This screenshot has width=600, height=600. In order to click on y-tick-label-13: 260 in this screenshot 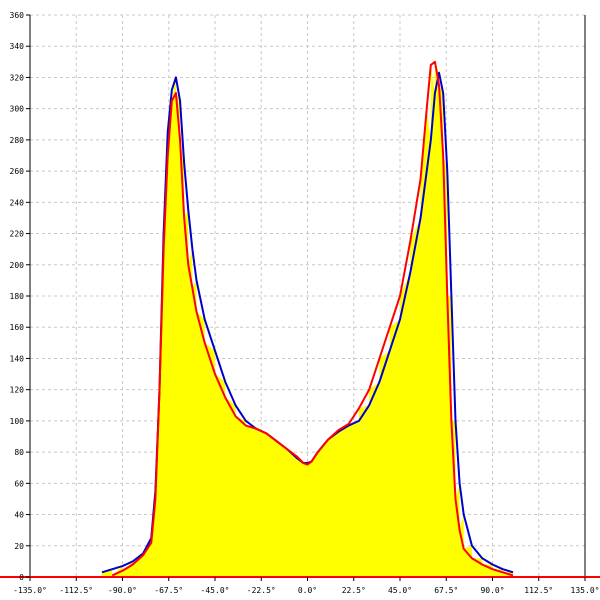, I will do `click(17, 171)`.